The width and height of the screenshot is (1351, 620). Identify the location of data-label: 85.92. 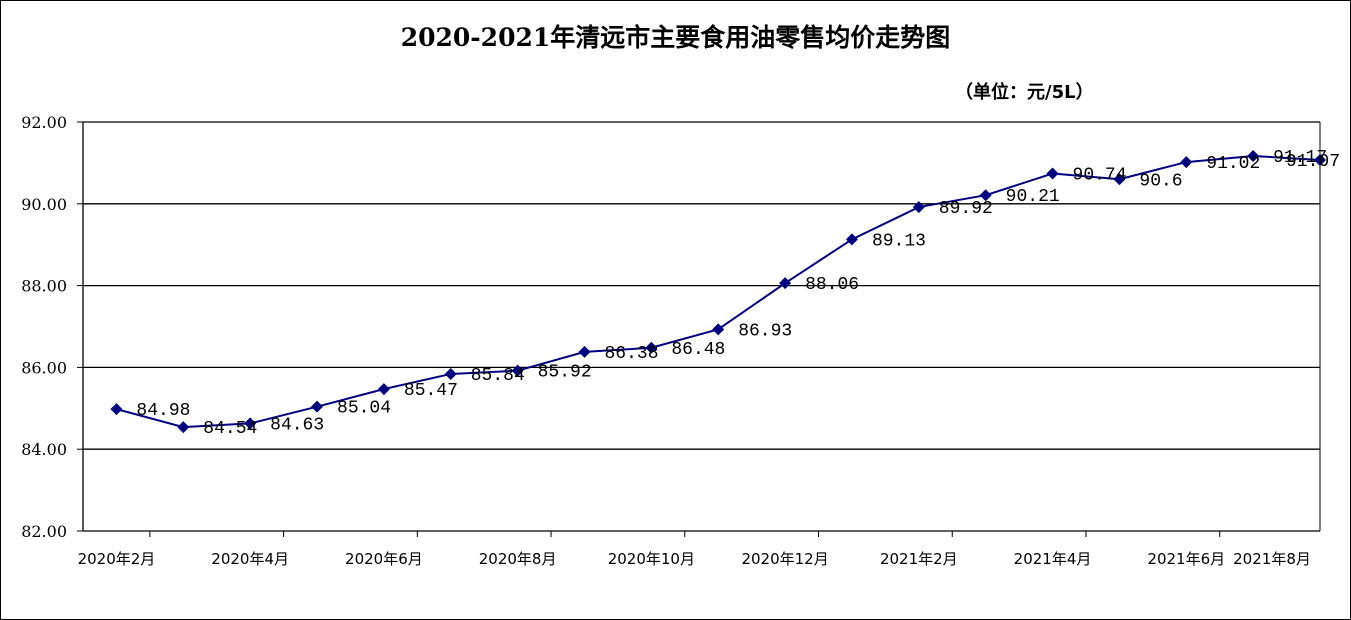
(565, 373).